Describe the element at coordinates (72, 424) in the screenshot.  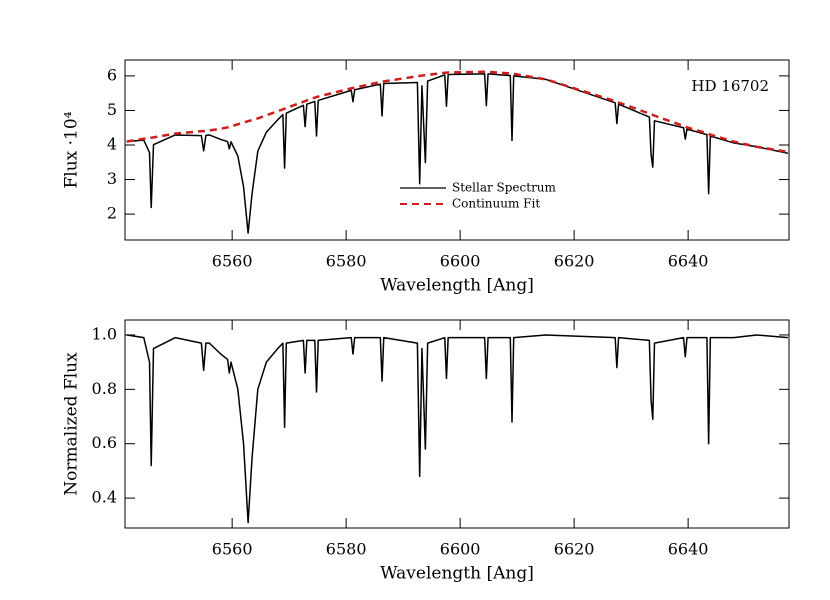
I see `y-axis-label: Normalized Flux` at that location.